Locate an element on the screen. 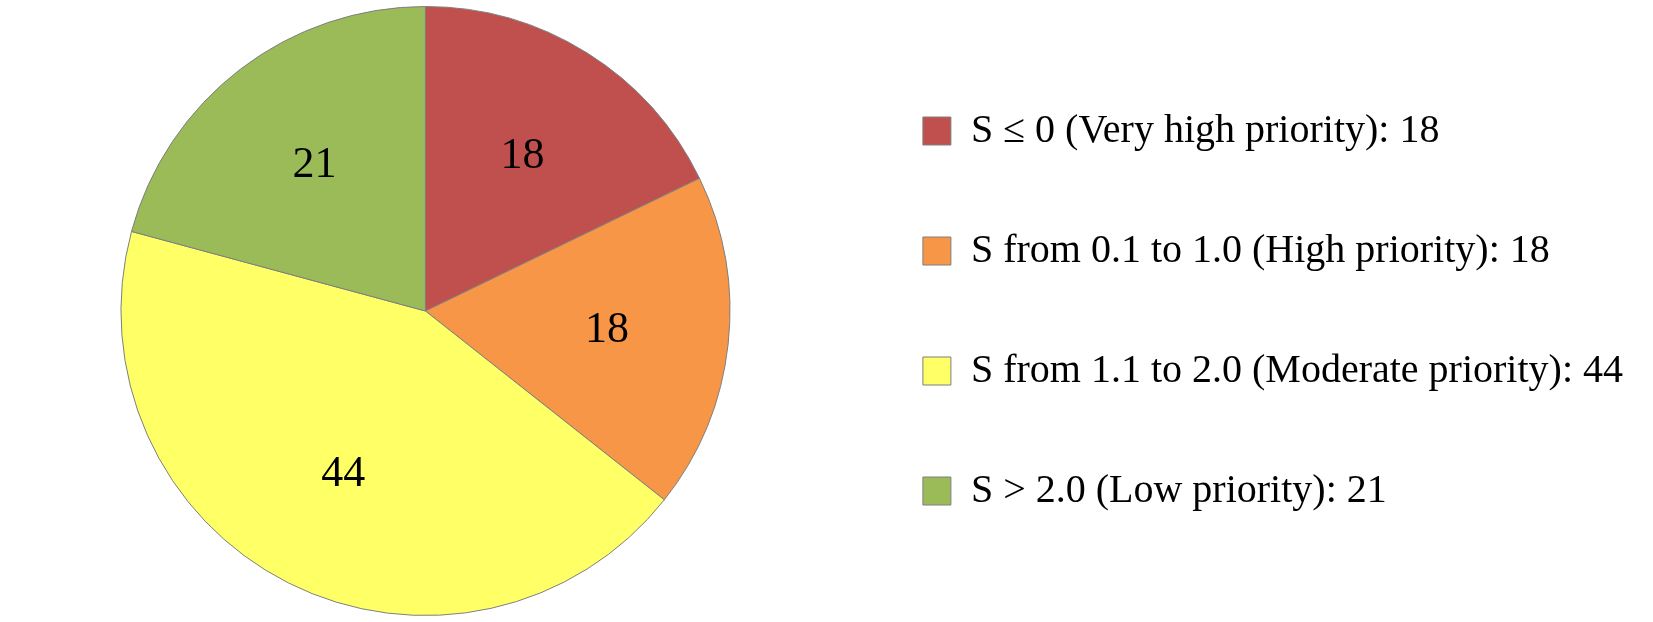 The width and height of the screenshot is (1653, 622). legend-label: S from 0.1 to 1.0 (High priority): 18 is located at coordinates (1260, 248).